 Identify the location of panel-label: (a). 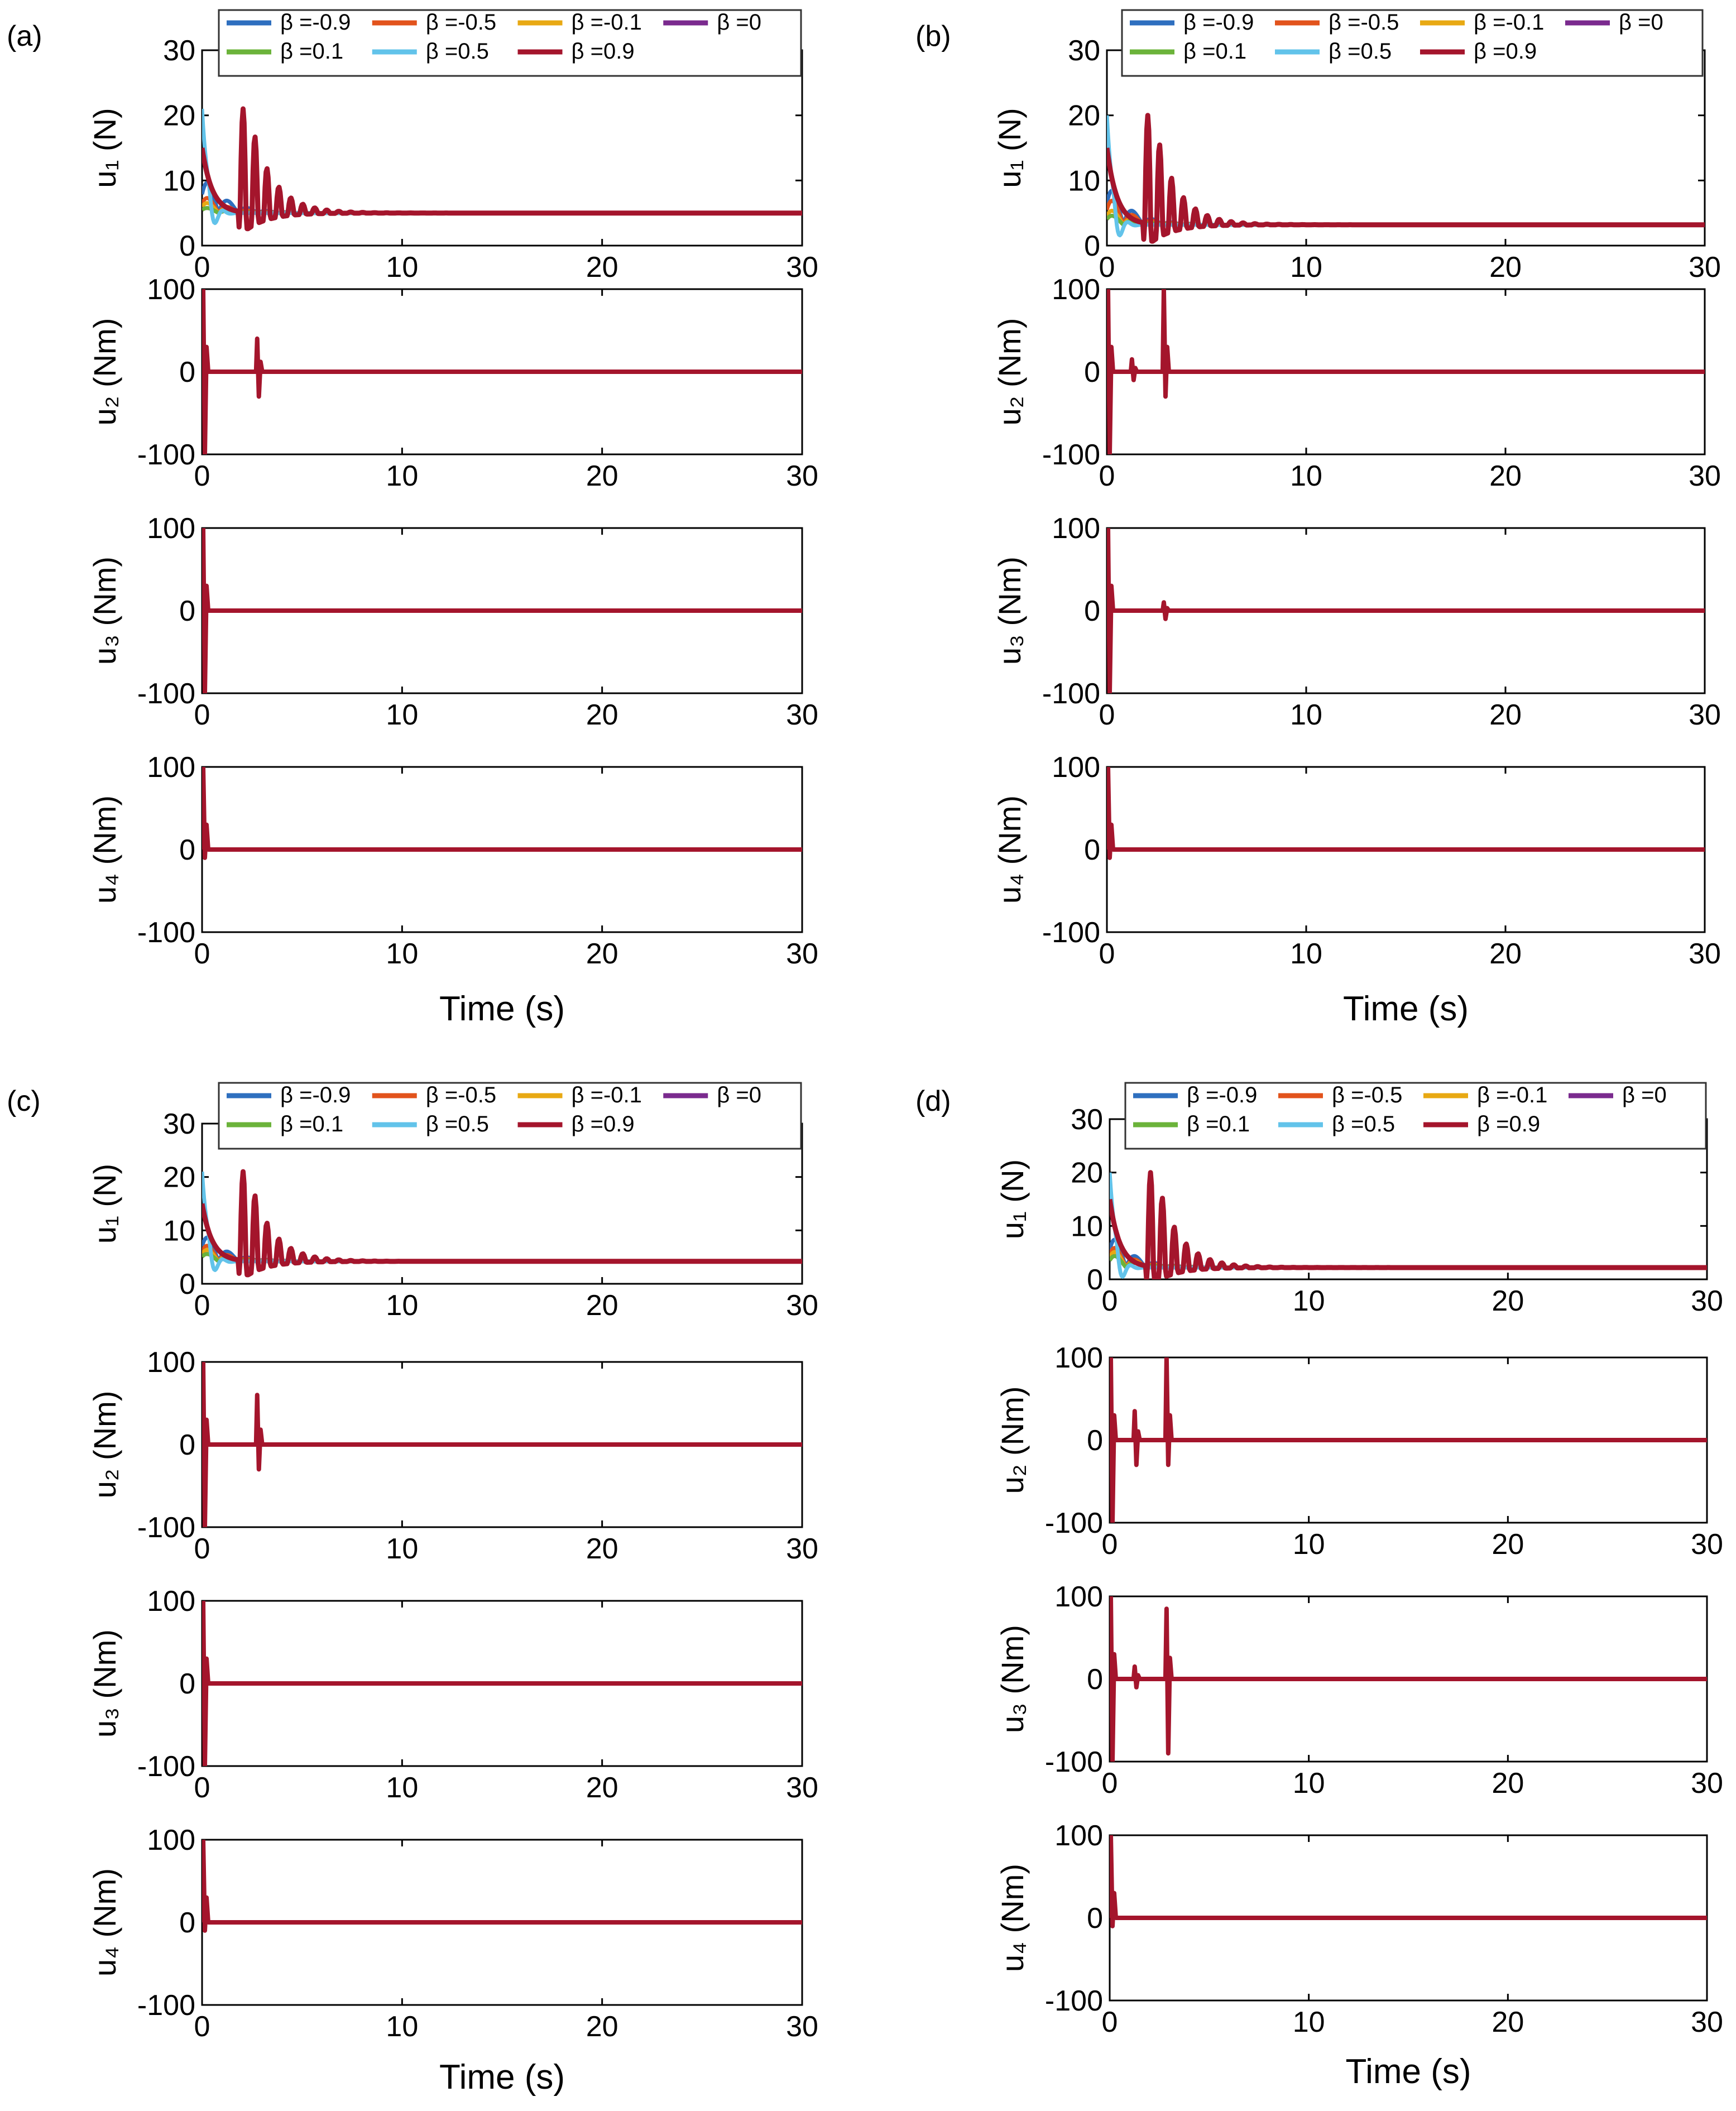
(24, 36).